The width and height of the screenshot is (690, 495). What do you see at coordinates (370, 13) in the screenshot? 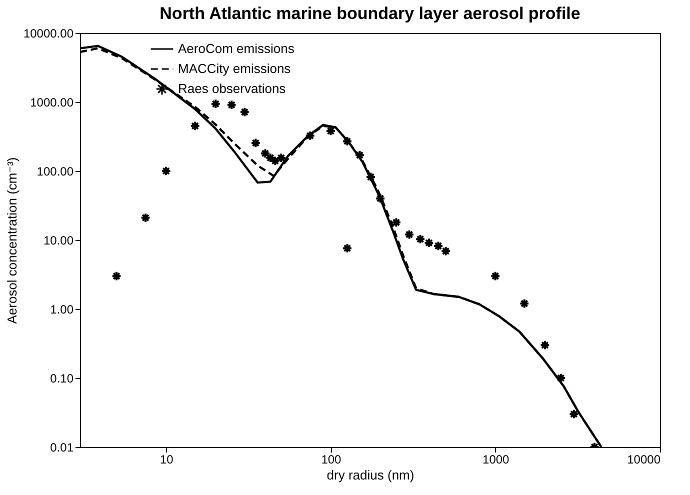
I see `chart-title: North Atlantic marine boundary layer aerosol profile` at bounding box center [370, 13].